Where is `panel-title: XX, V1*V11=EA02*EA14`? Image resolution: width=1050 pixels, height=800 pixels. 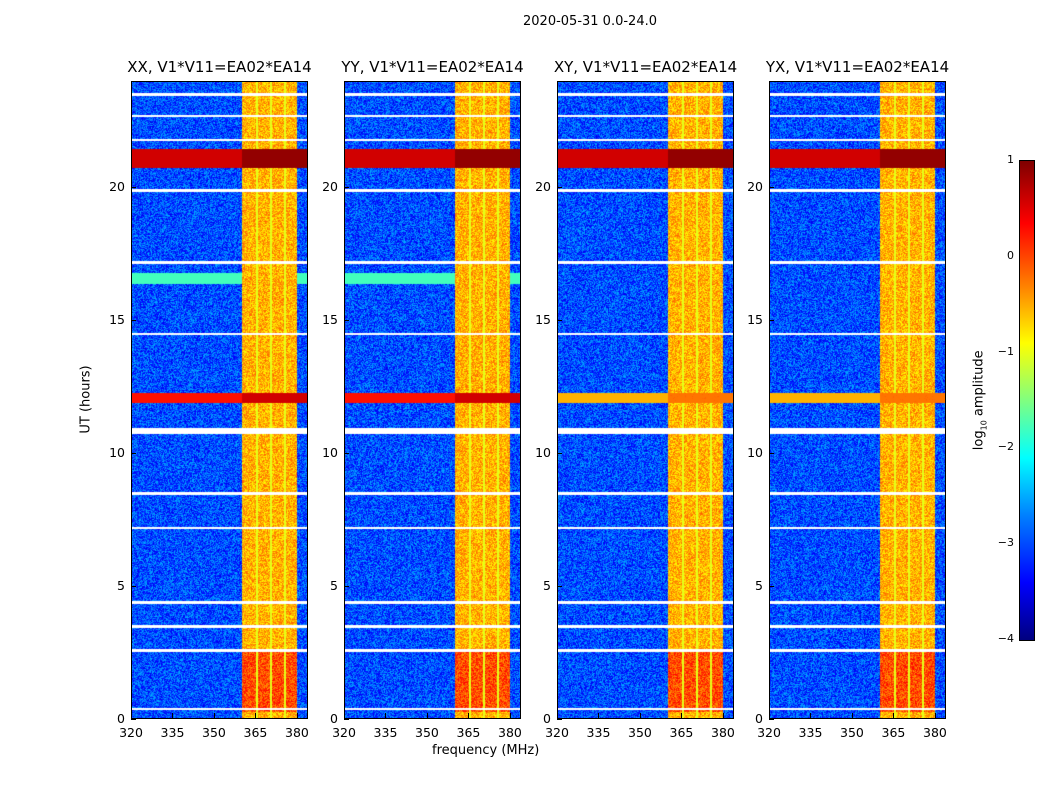
panel-title: XX, V1*V11=EA02*EA14 is located at coordinates (219, 67).